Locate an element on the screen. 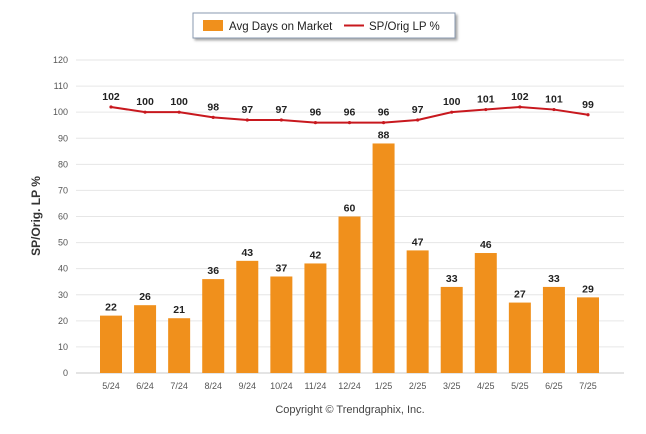  y-tick-label: 10 is located at coordinates (63, 347).